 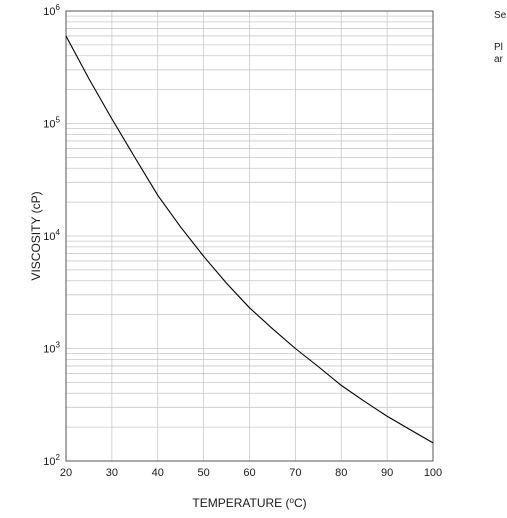 What do you see at coordinates (51, 123) in the screenshot?
I see `y-tick-label: 10⁵` at bounding box center [51, 123].